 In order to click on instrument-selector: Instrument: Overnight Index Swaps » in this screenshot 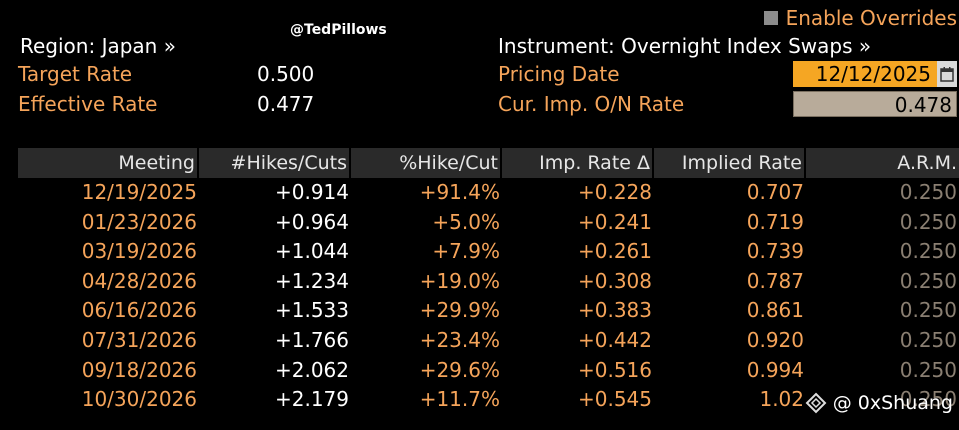, I will do `click(685, 46)`.